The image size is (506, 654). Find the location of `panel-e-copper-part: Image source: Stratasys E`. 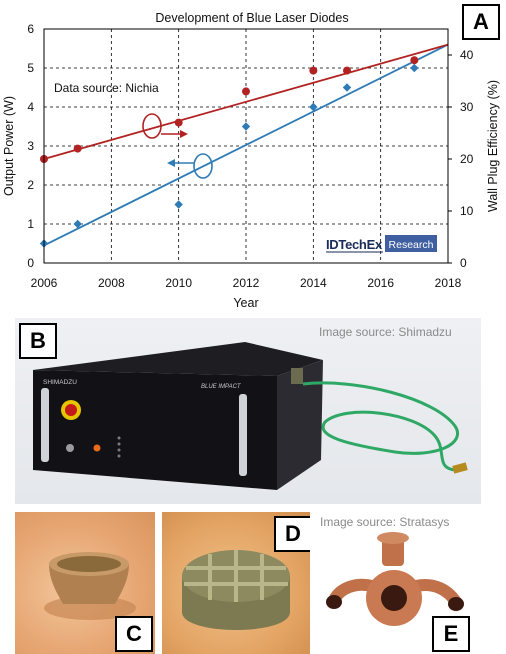

panel-e-copper-part: Image source: Stratasys E is located at coordinates (396, 583).